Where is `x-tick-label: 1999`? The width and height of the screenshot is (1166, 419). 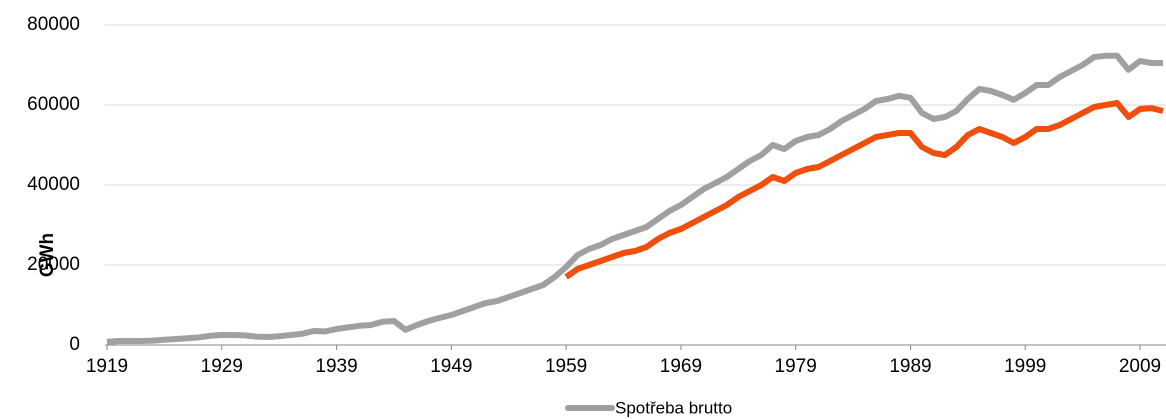
x-tick-label: 1999 is located at coordinates (1025, 366).